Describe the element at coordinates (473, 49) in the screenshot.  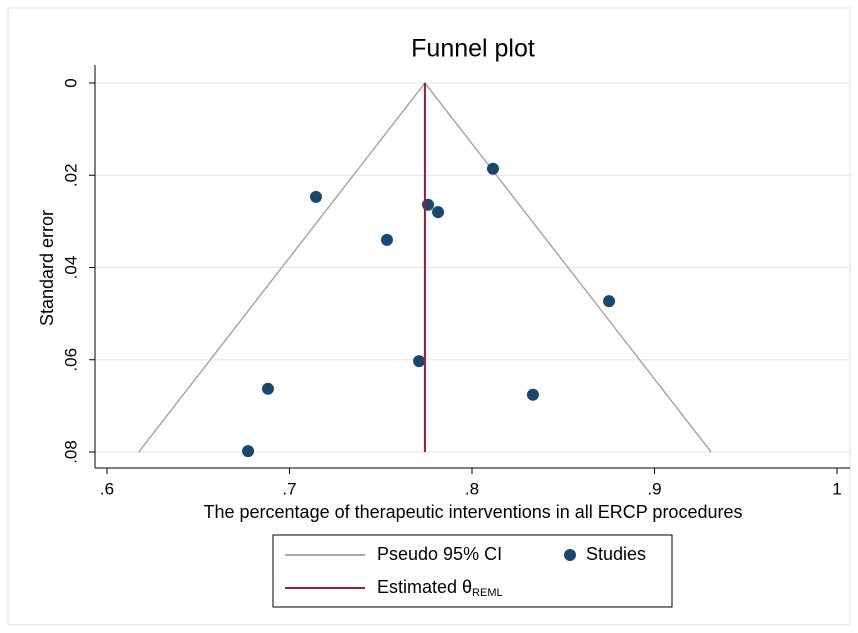
I see `chart-title: Funnel plot` at that location.